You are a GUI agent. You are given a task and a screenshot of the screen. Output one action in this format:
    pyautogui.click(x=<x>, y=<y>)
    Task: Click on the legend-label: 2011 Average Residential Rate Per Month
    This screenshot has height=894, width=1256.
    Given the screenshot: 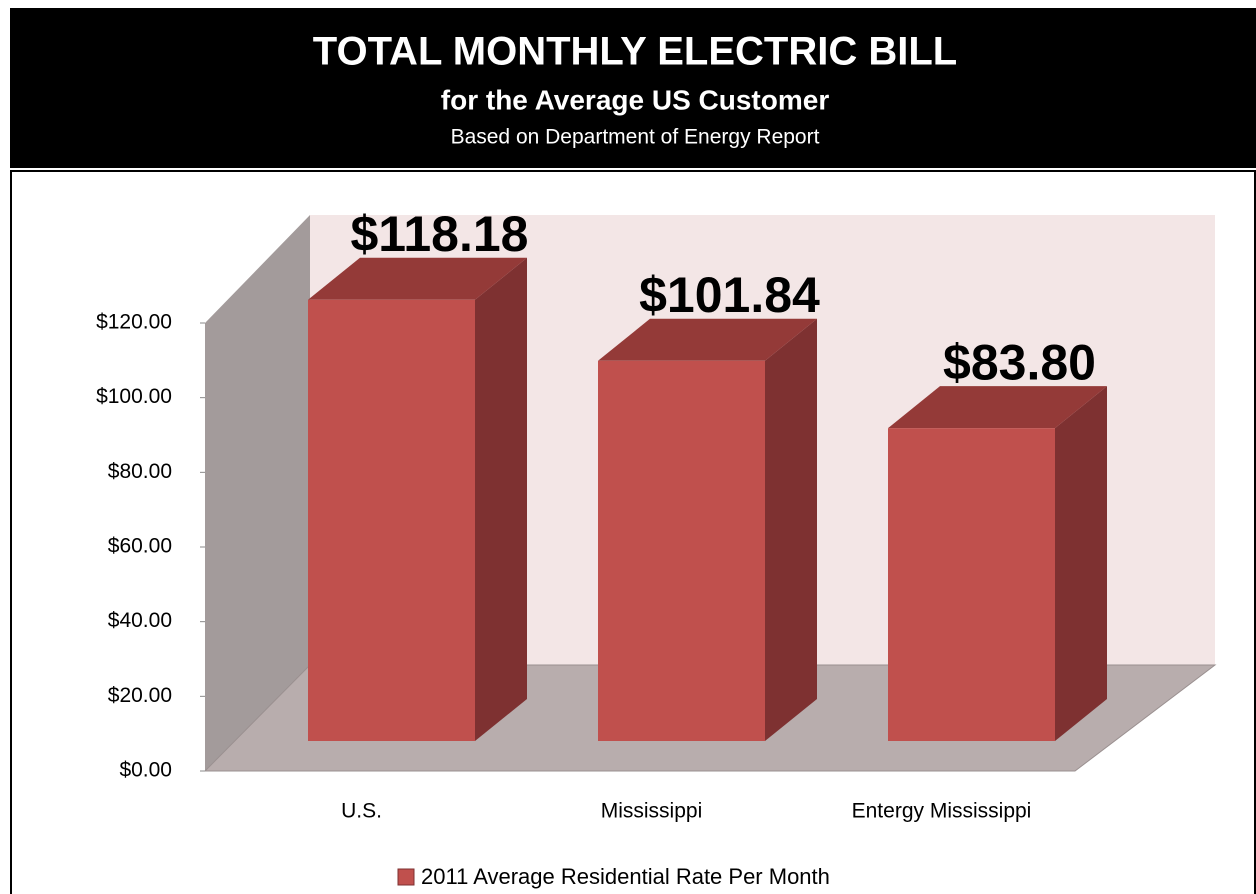 What is the action you would take?
    pyautogui.click(x=625, y=876)
    